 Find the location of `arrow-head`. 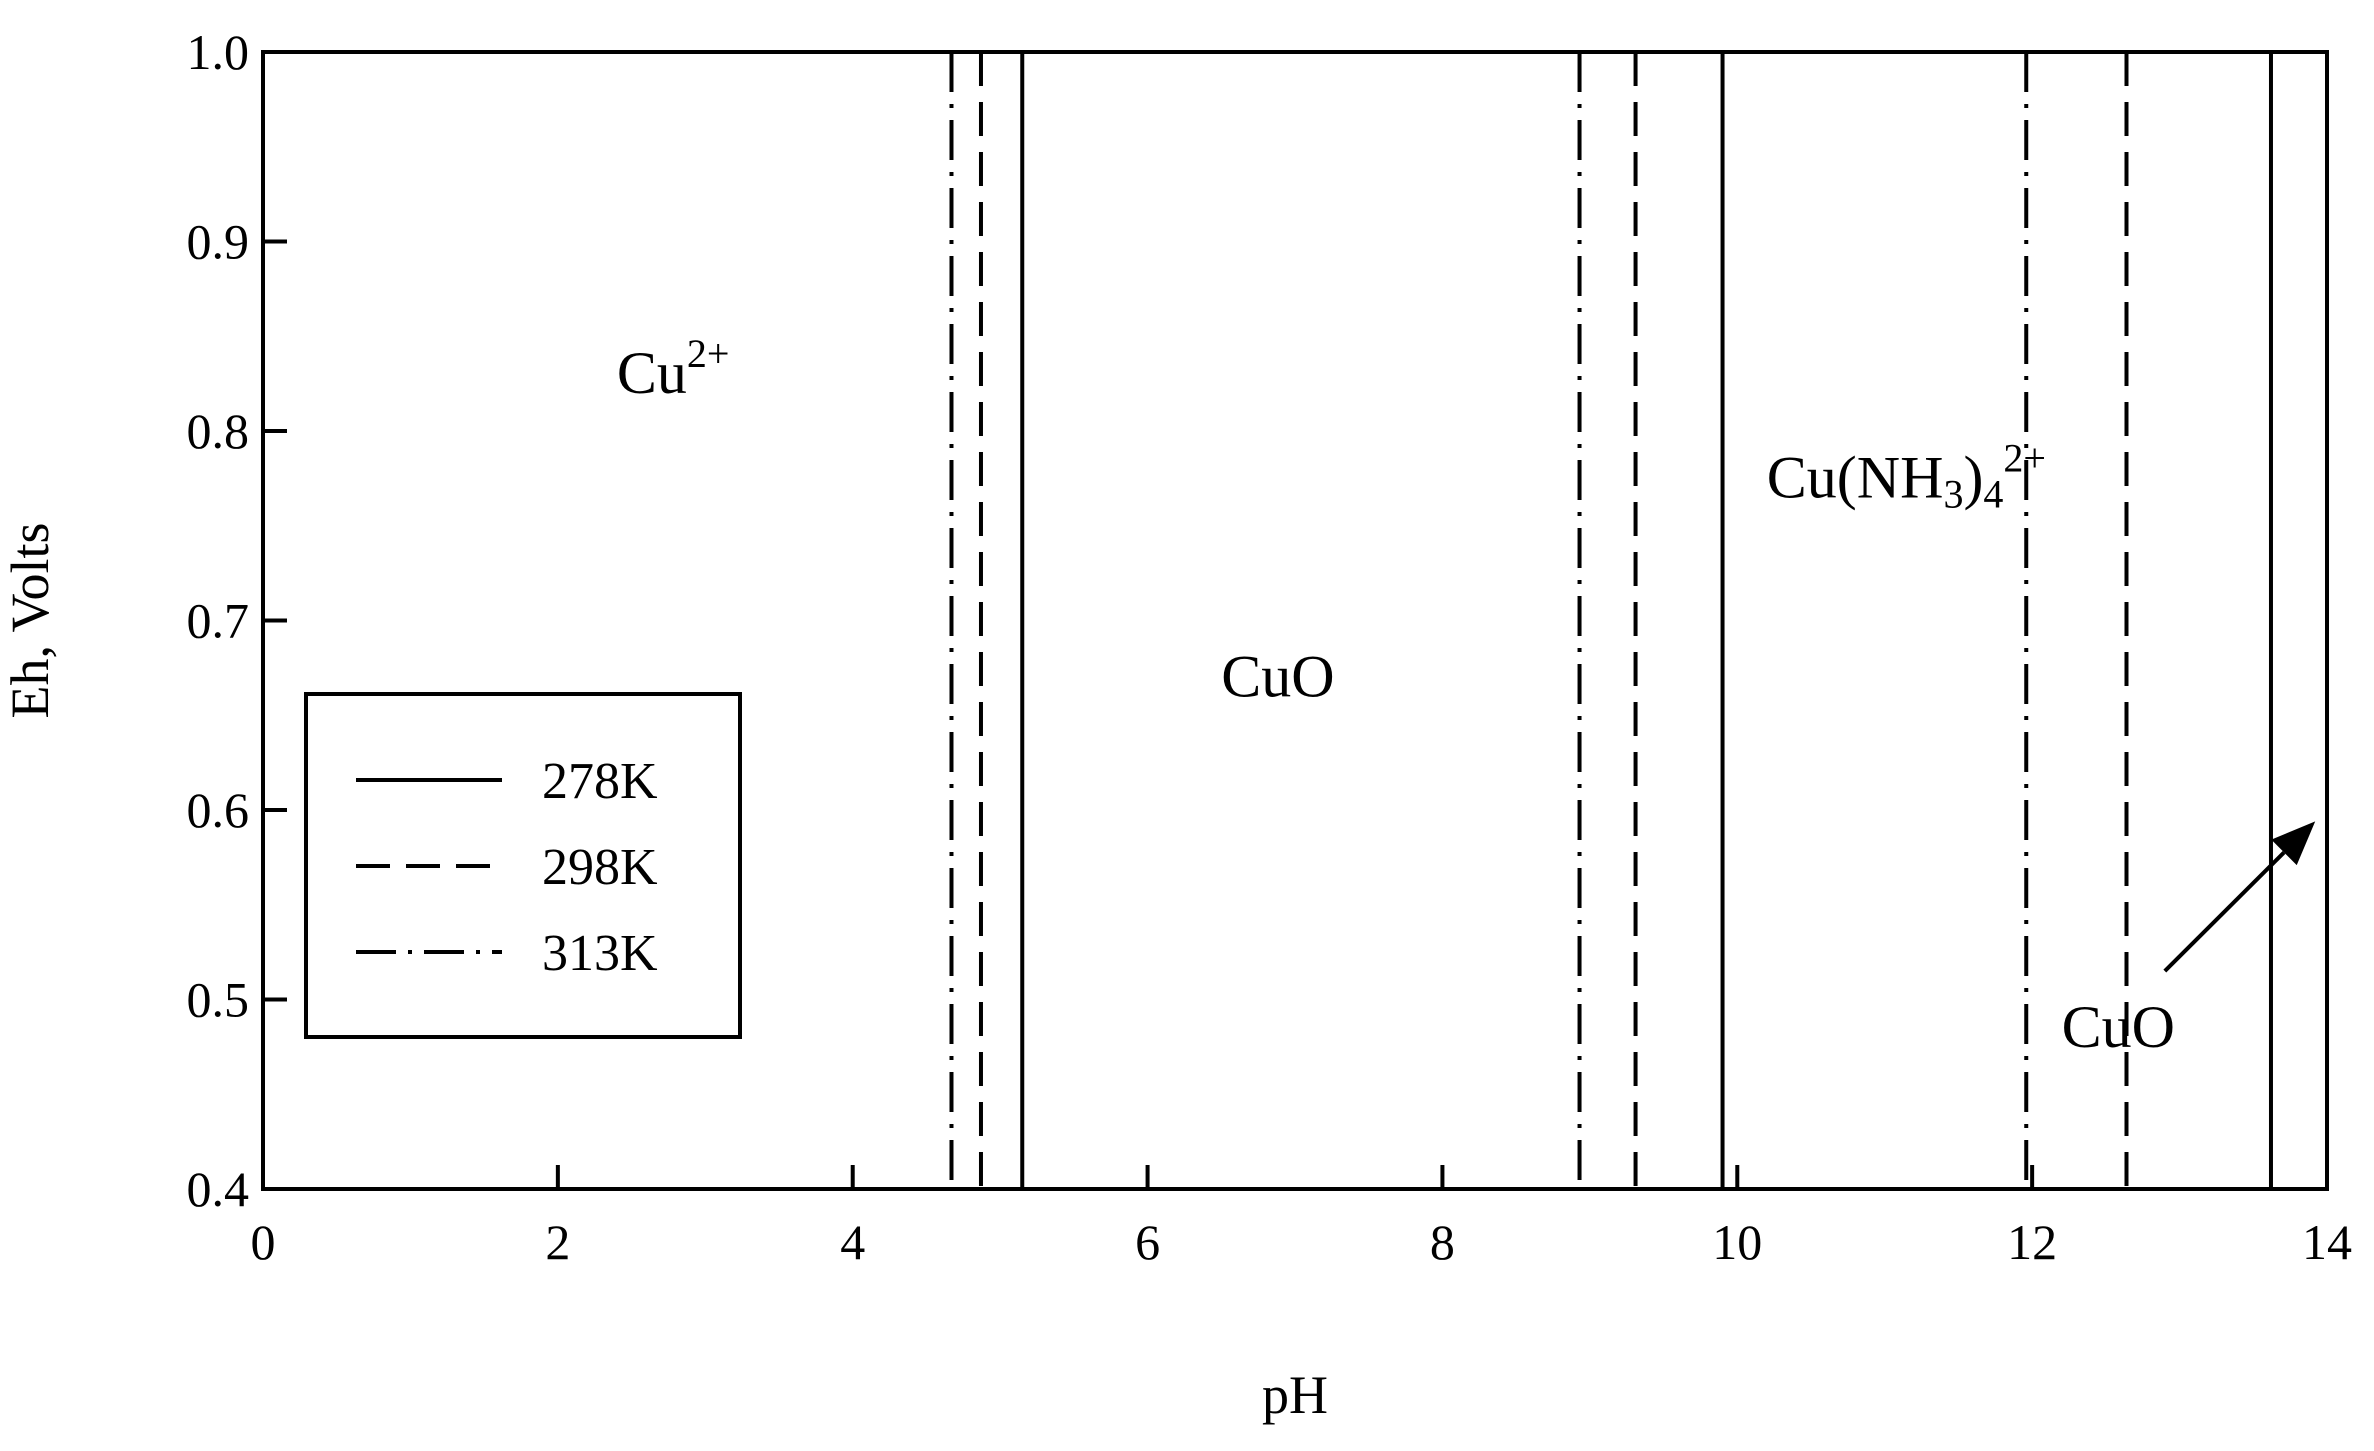

arrow-head is located at coordinates (2293, 843).